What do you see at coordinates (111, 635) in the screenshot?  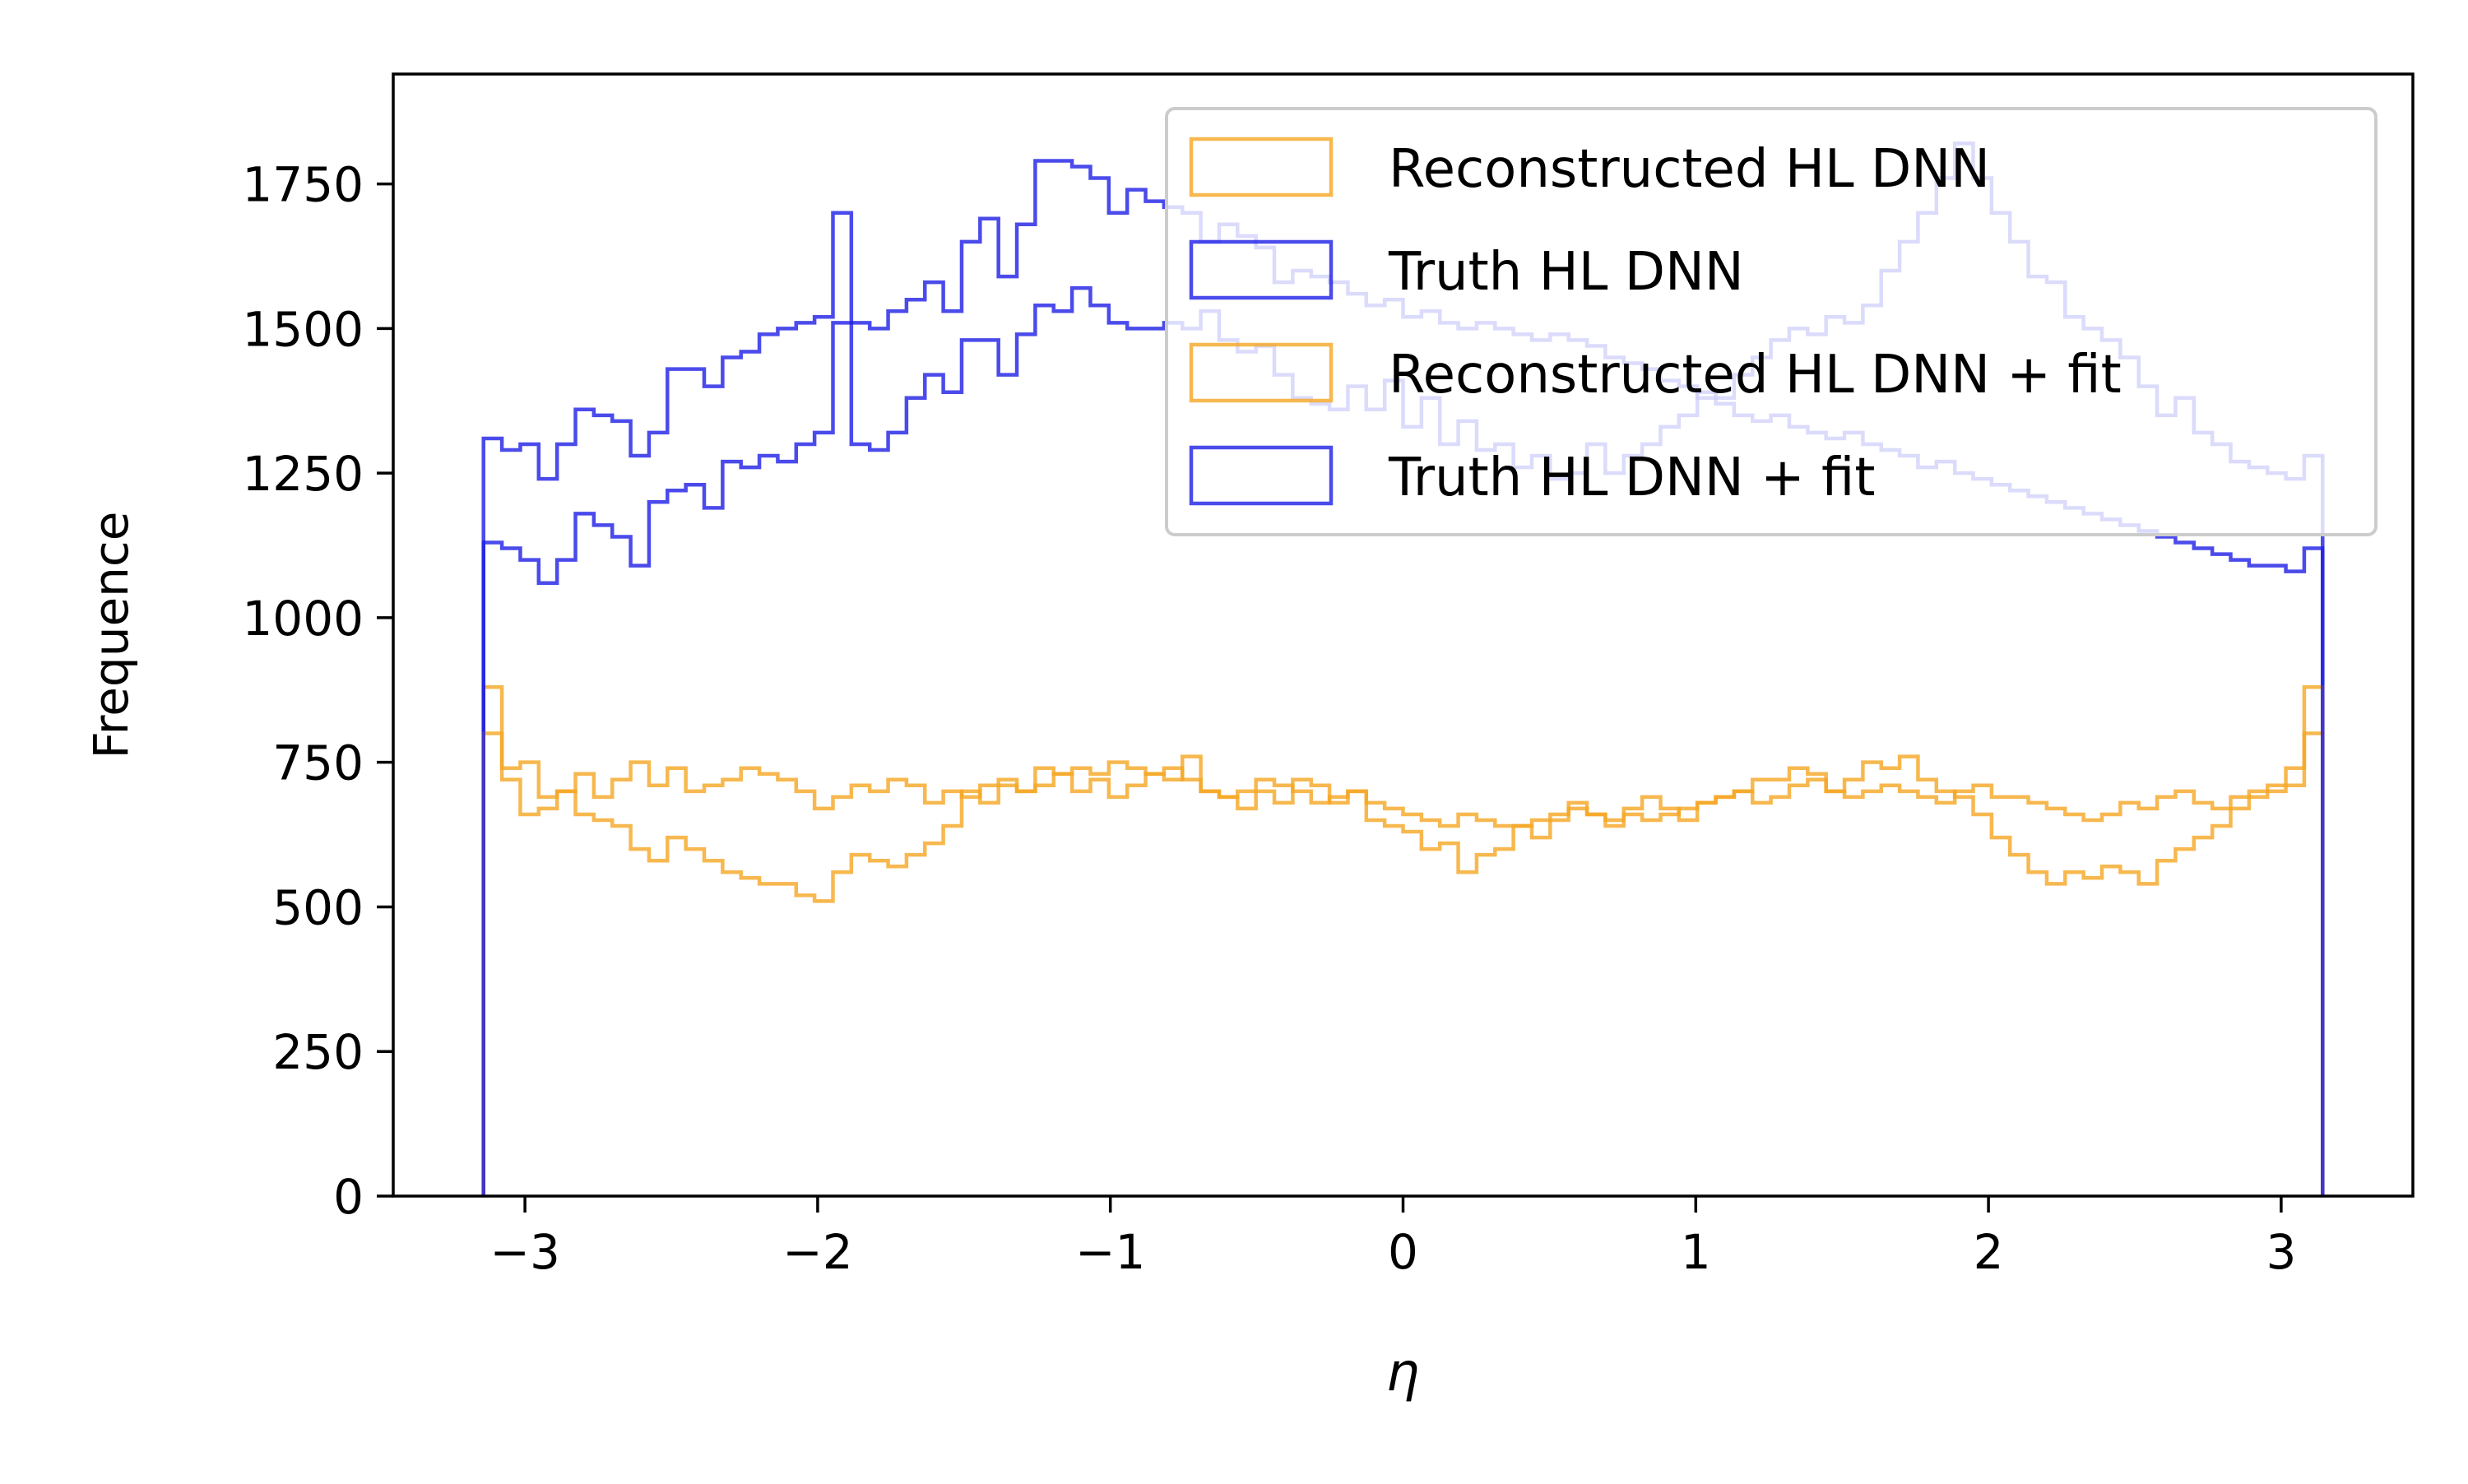 I see `y-axis-label: Frequence` at bounding box center [111, 635].